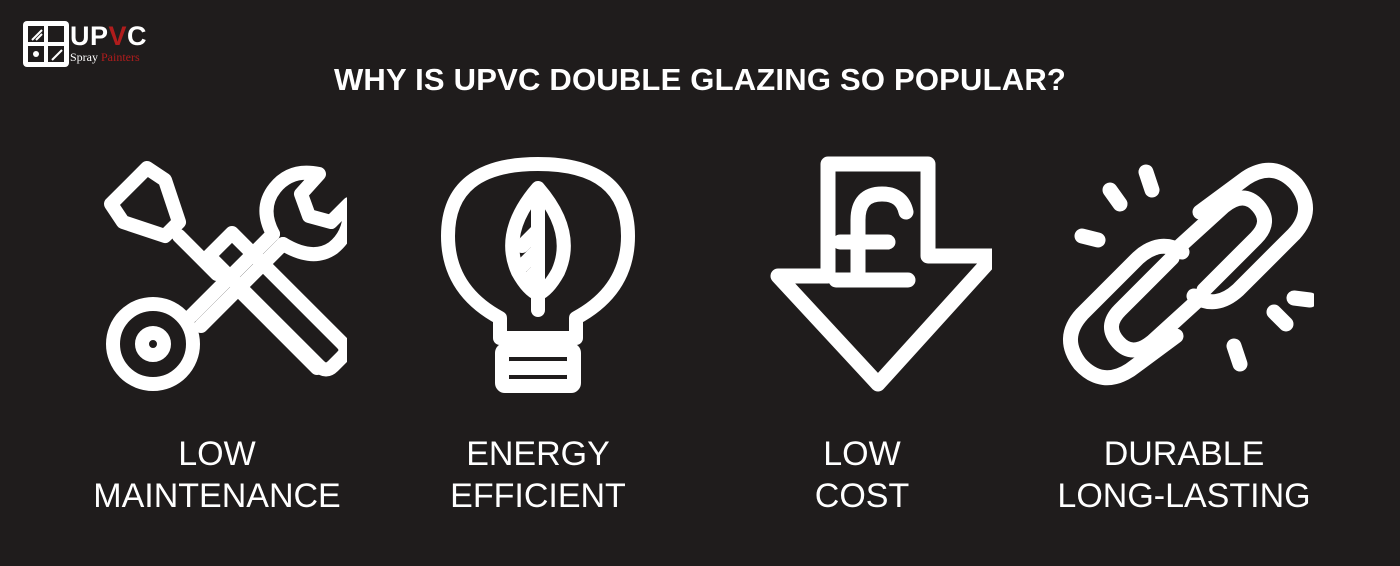 The width and height of the screenshot is (1400, 566). I want to click on page-title: WHY IS UPVC DOUBLE GLAZING SO POPULAR?, so click(700, 79).